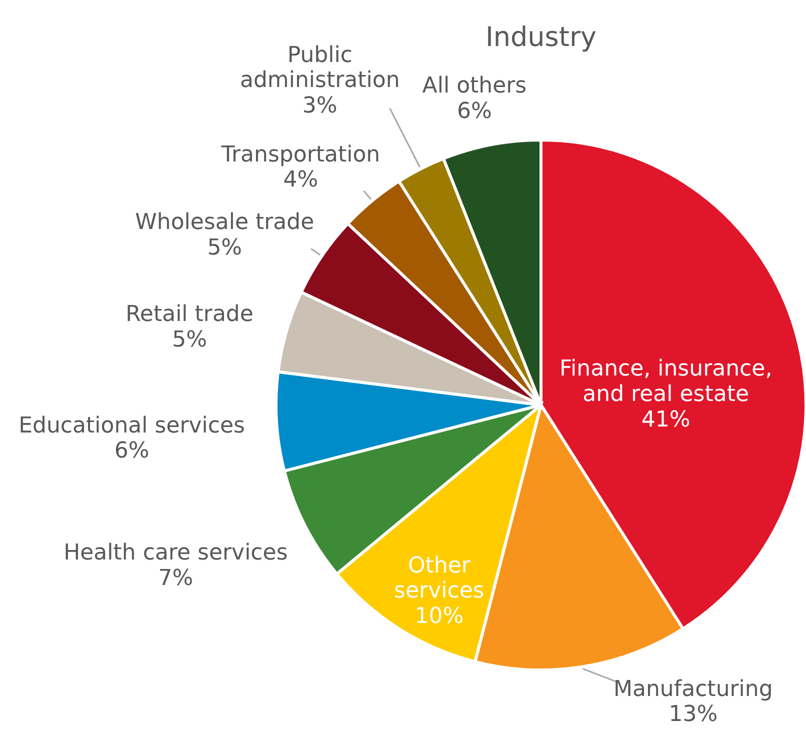 The width and height of the screenshot is (806, 730). Describe the element at coordinates (190, 315) in the screenshot. I see `slice-label: Retail trade` at that location.